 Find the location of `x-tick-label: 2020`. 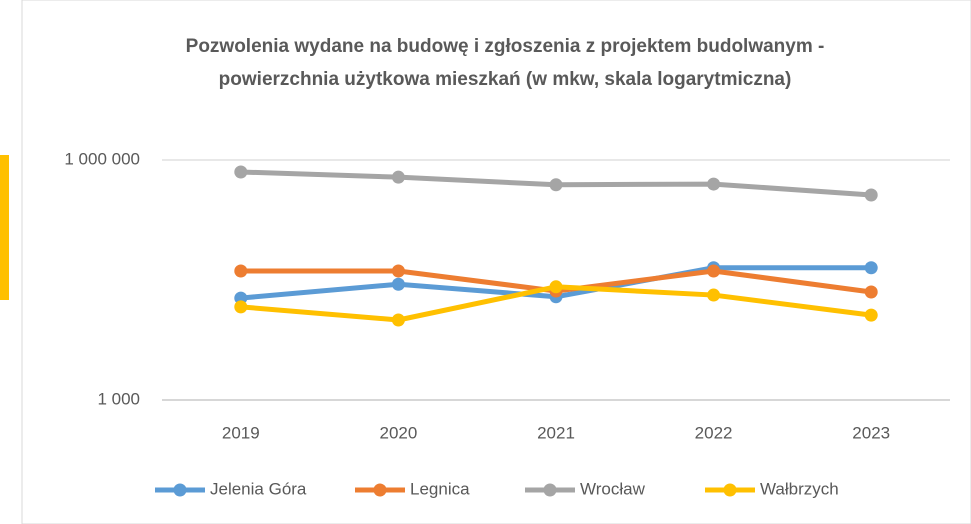

x-tick-label: 2020 is located at coordinates (398, 432).